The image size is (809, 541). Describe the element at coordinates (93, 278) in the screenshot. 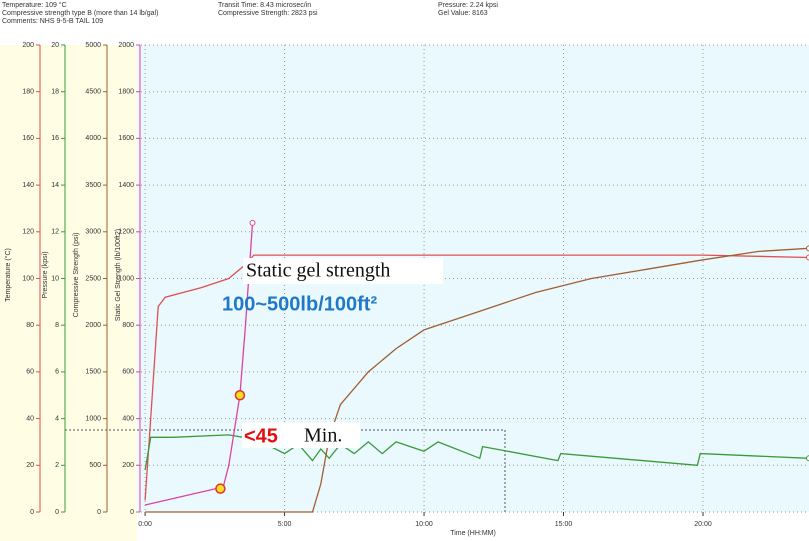

I see `y-tick-label: 2500` at that location.